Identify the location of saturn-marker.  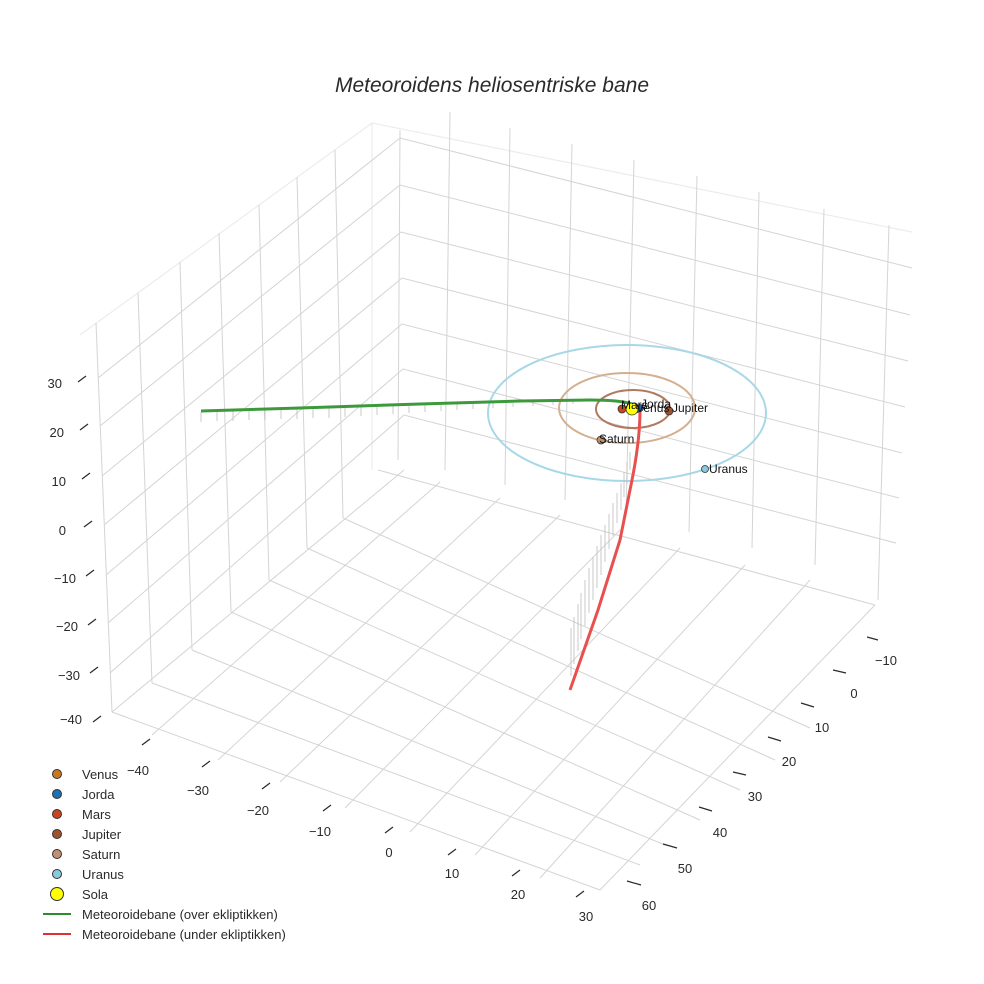
(601, 440).